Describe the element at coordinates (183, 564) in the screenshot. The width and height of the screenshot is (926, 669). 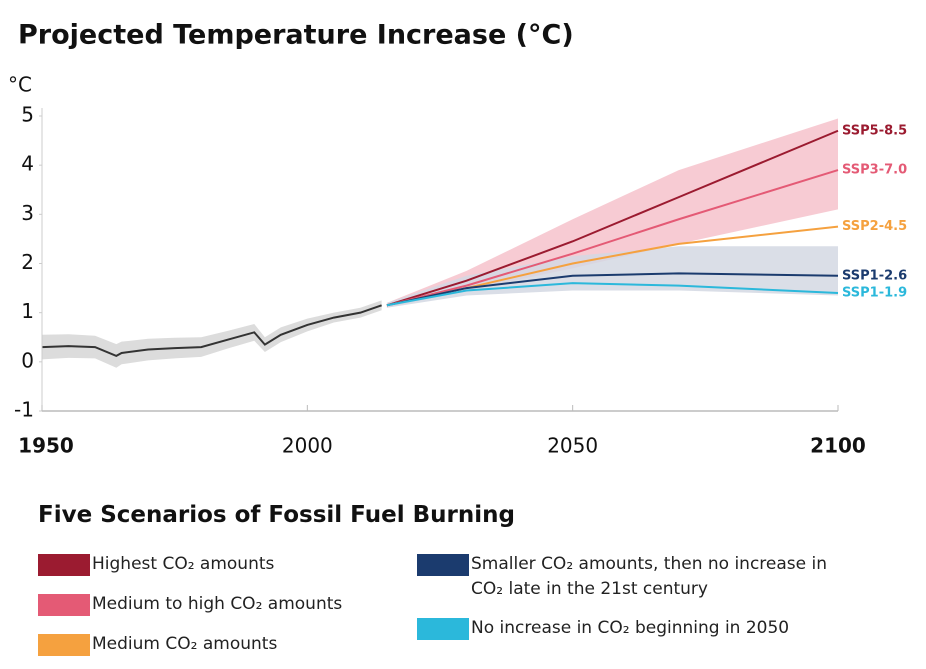
I see `legend-label: Highest CO₂ amounts` at that location.